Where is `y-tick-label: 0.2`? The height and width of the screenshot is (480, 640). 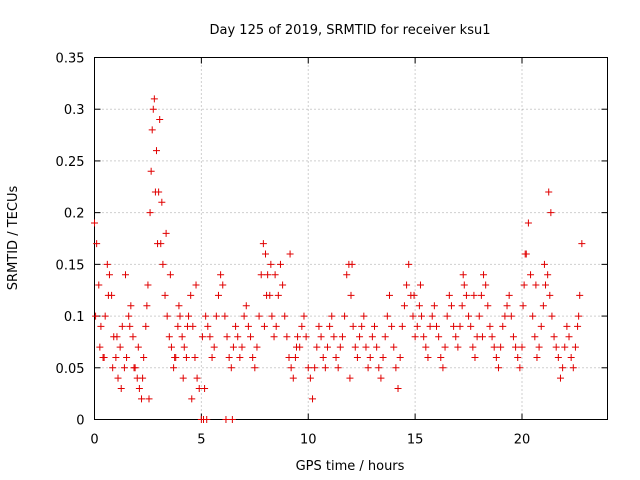 y-tick-label: 0.2 is located at coordinates (74, 214).